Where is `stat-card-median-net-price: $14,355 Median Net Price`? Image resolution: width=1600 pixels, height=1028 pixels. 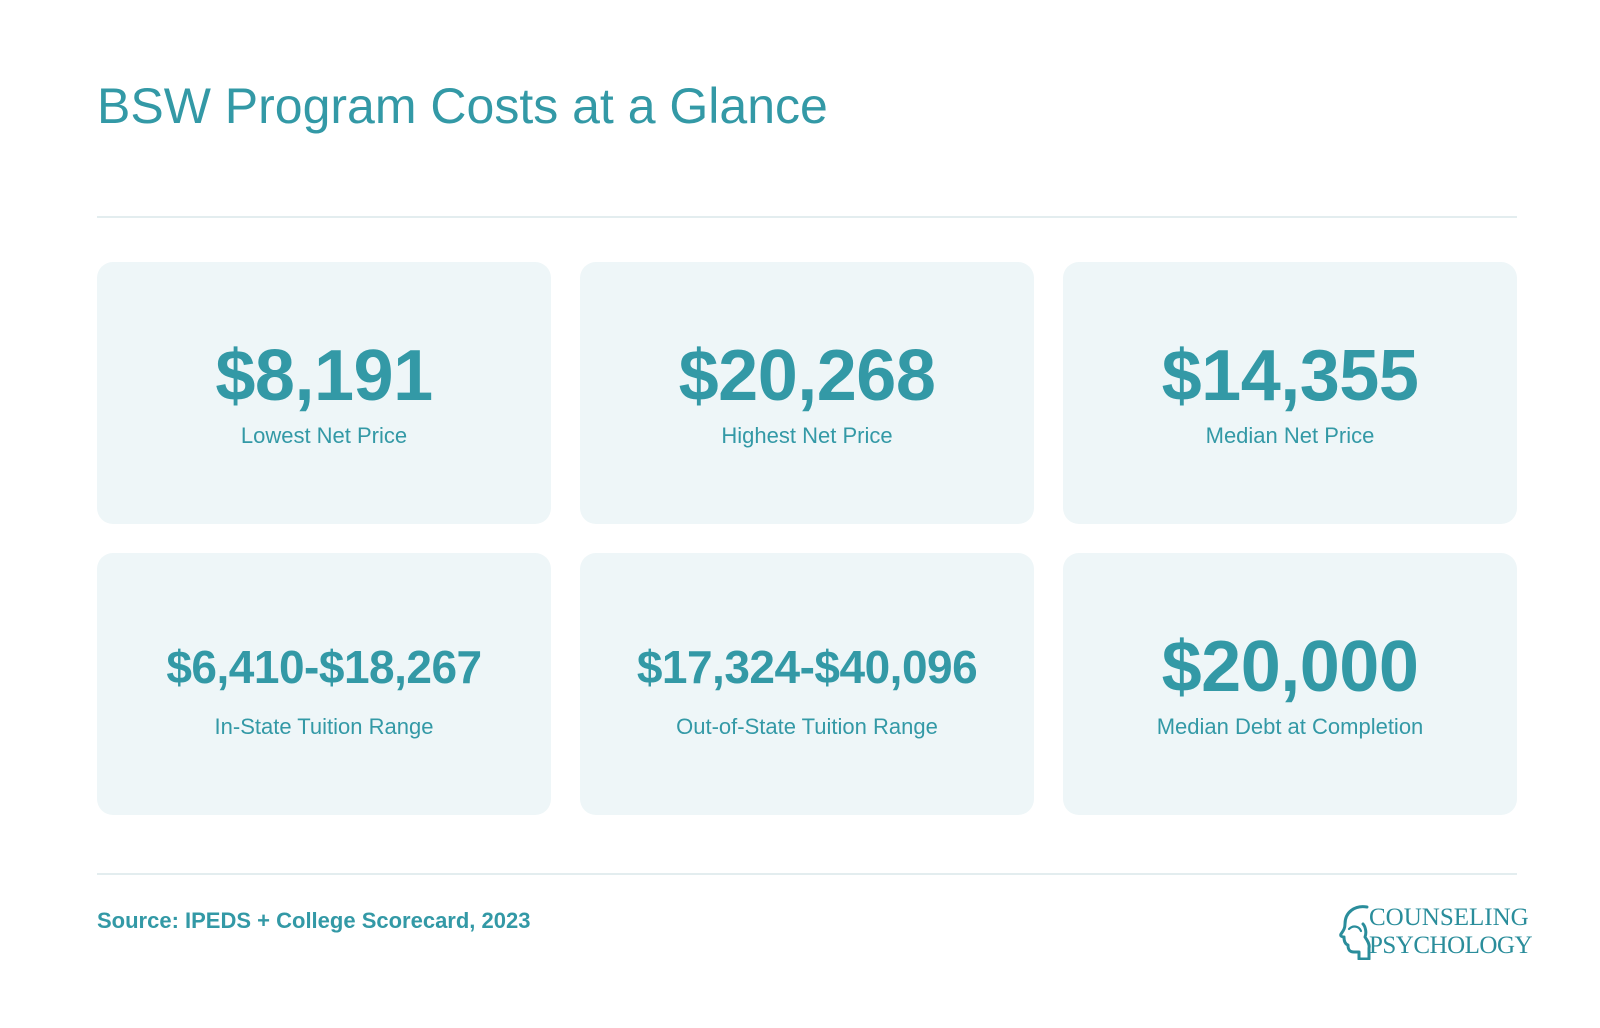
stat-card-median-net-price: $14,355 Median Net Price is located at coordinates (1290, 393).